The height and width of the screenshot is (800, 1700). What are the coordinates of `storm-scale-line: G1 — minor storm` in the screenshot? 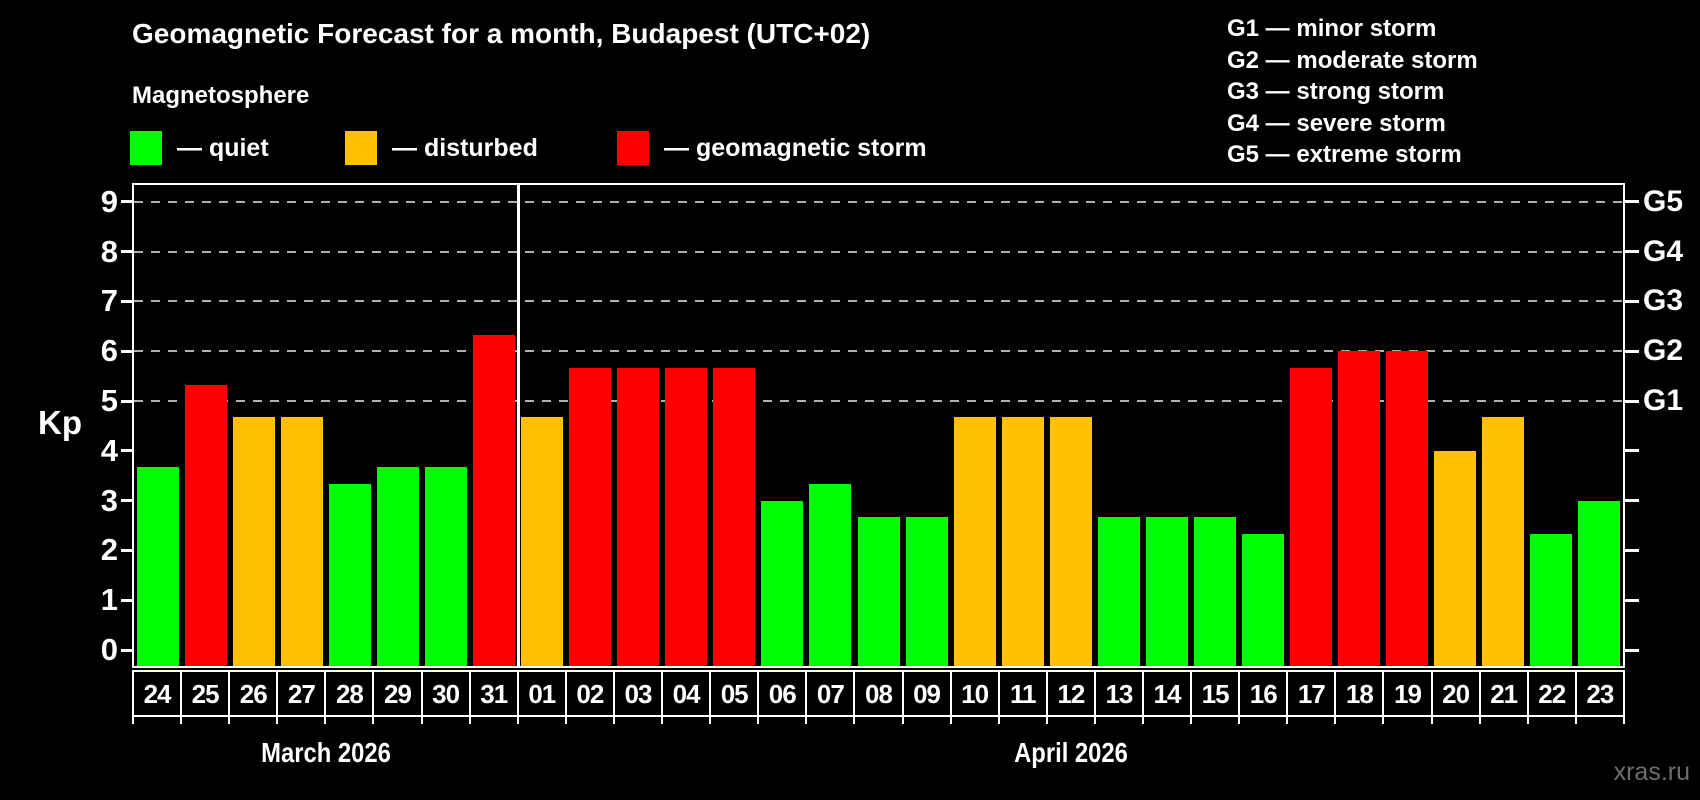 It's located at (1332, 28).